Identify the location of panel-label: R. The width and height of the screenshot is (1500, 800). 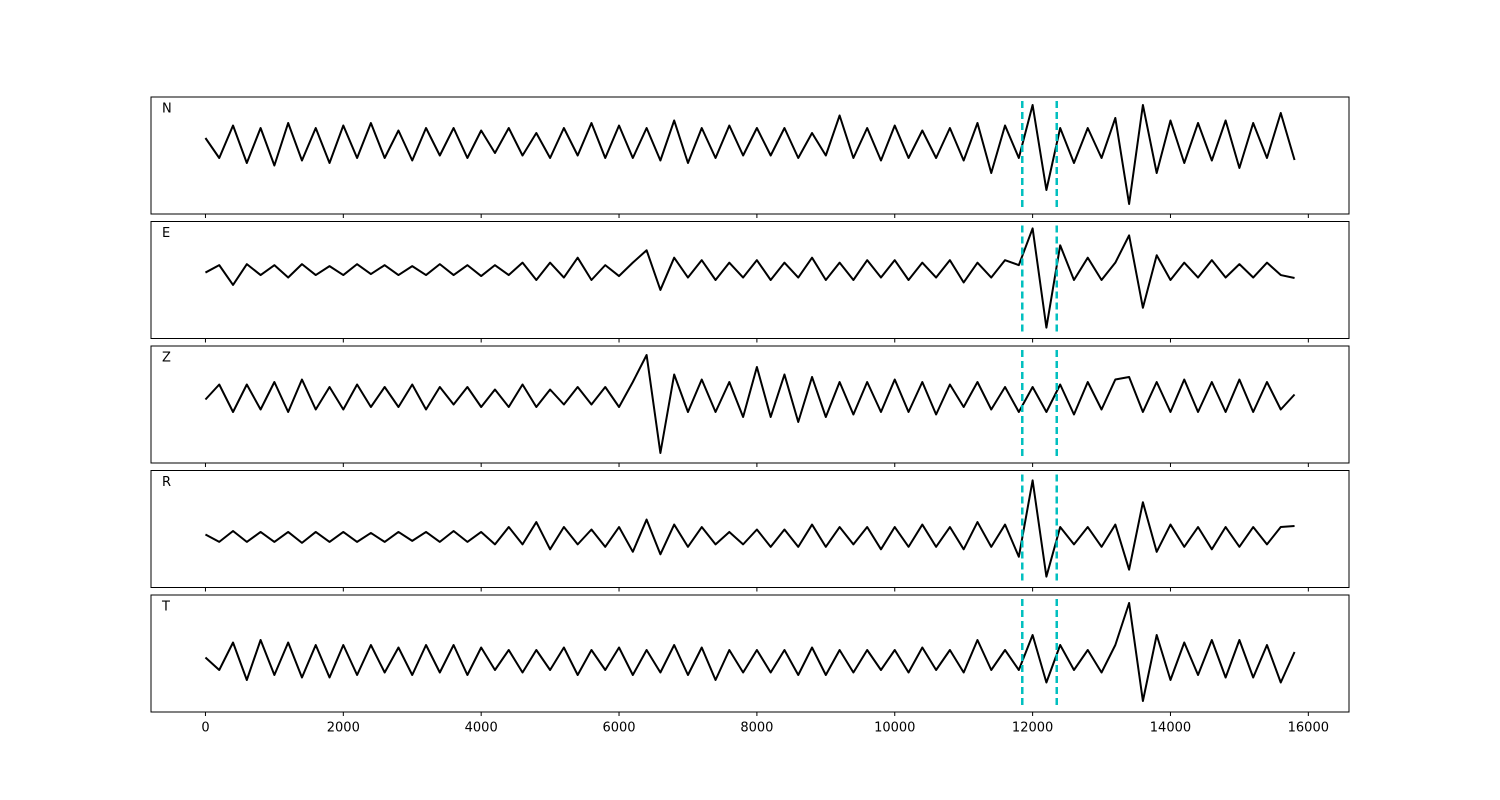
(166, 482).